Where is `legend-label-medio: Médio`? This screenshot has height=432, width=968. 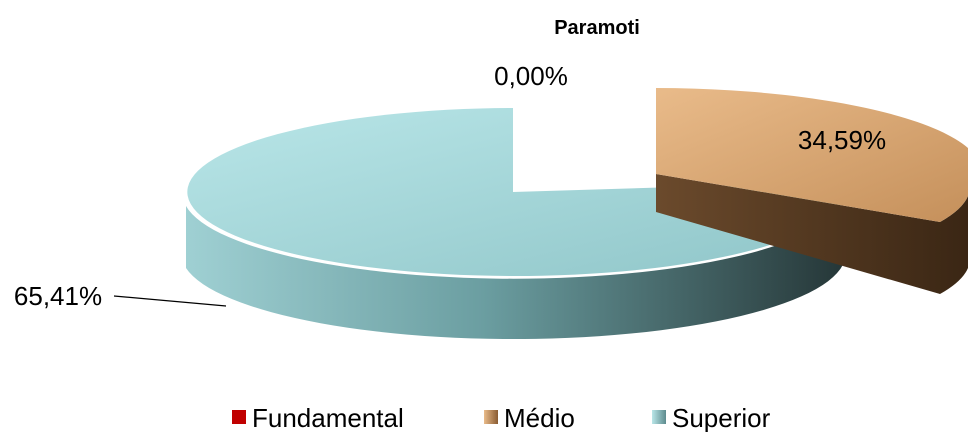
legend-label-medio: Médio is located at coordinates (539, 417).